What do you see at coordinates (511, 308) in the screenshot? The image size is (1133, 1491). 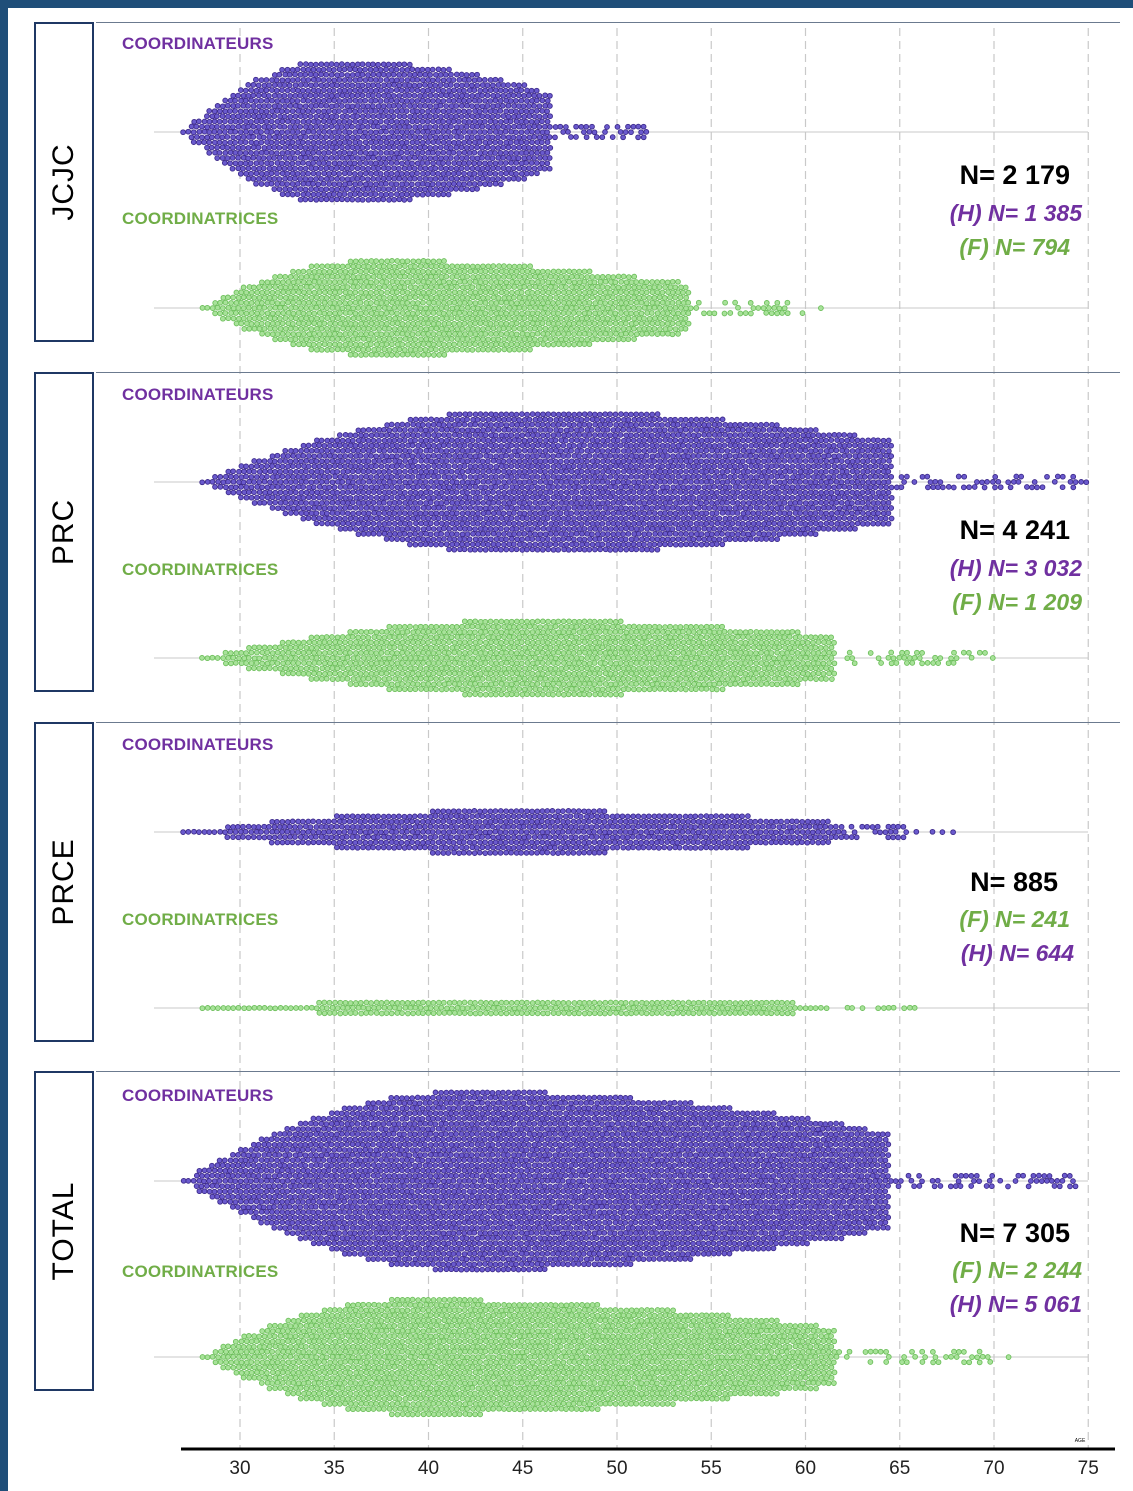 I see `series-points` at bounding box center [511, 308].